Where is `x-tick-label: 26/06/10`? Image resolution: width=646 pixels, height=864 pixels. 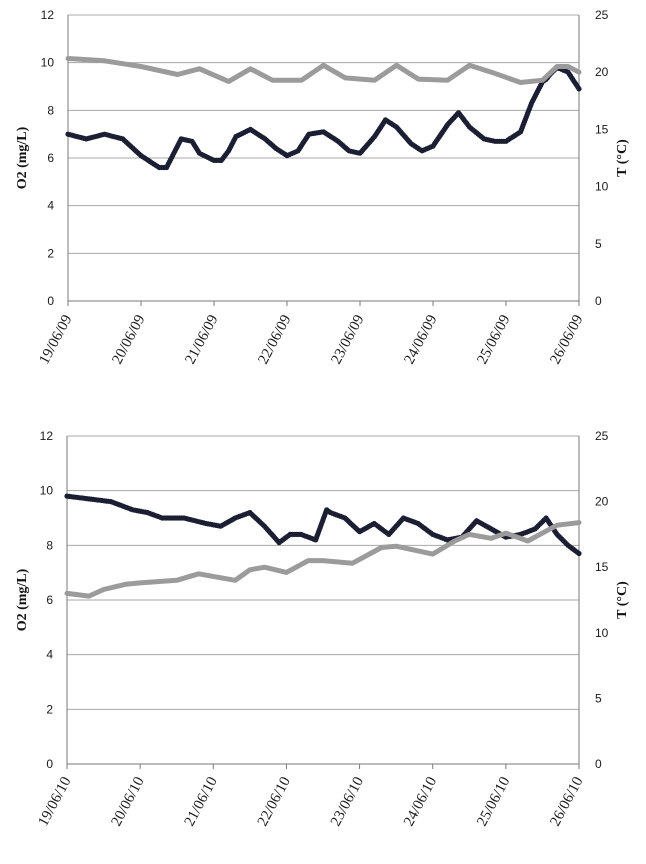 x-tick-label: 26/06/10 is located at coordinates (566, 801).